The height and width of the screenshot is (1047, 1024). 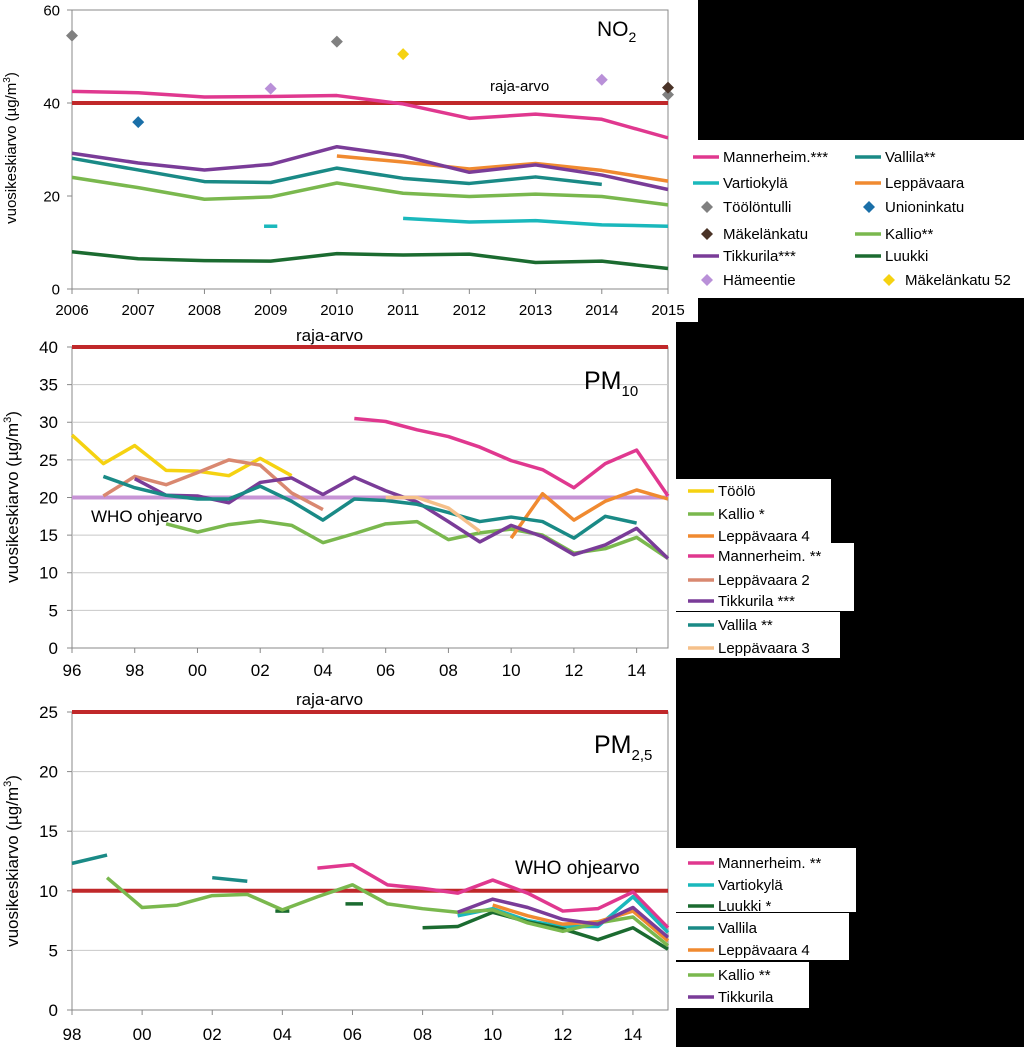 I want to click on pm10-y-tick-label: 40, so click(x=48, y=347).